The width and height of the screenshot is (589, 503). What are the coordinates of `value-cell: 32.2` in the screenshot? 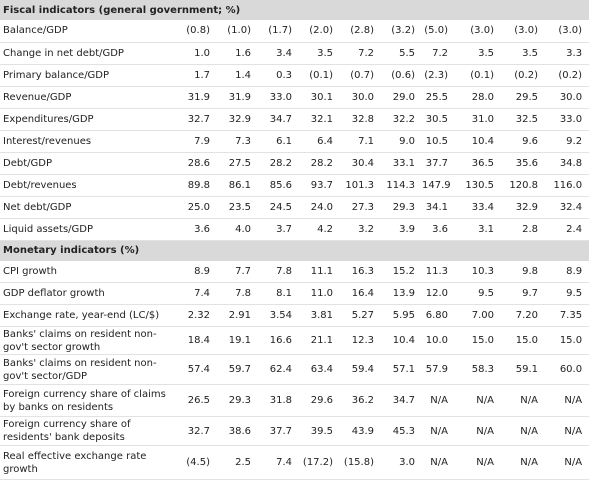 It's located at (401, 119).